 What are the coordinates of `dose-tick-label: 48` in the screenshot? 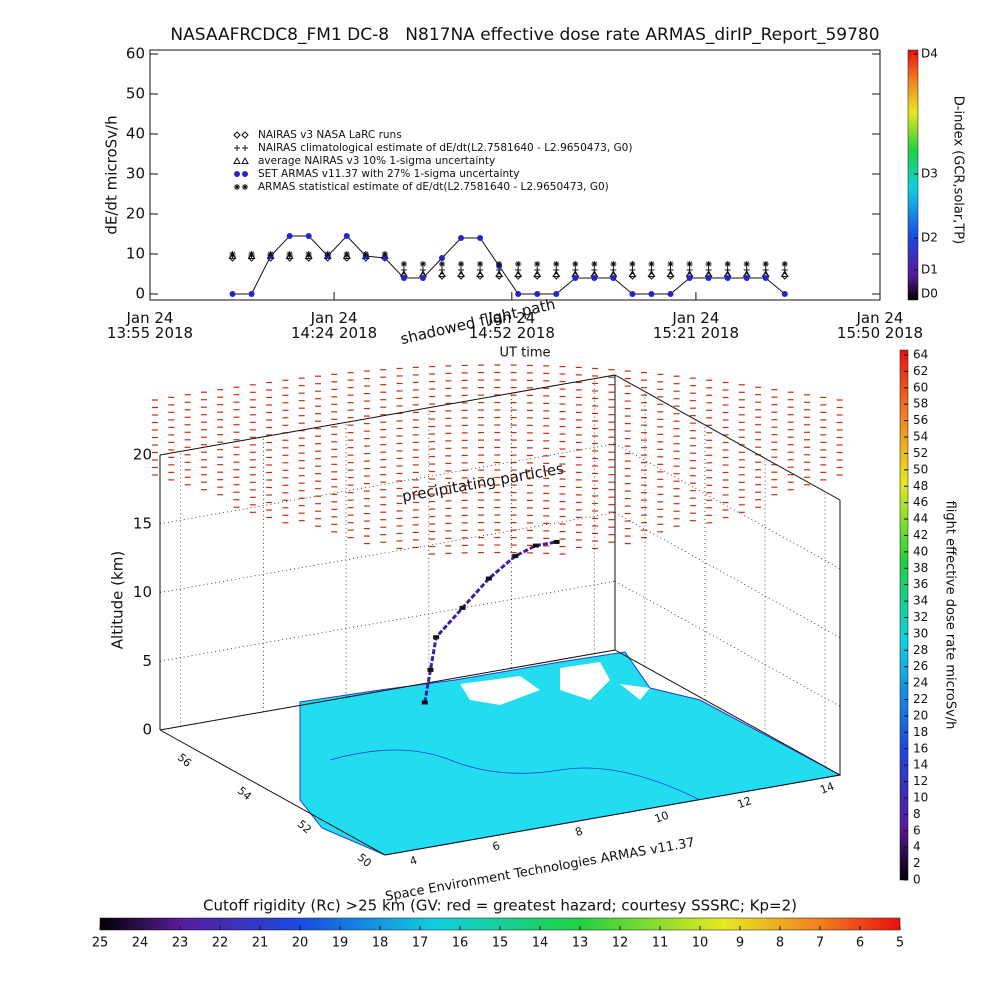 It's located at (920, 486).